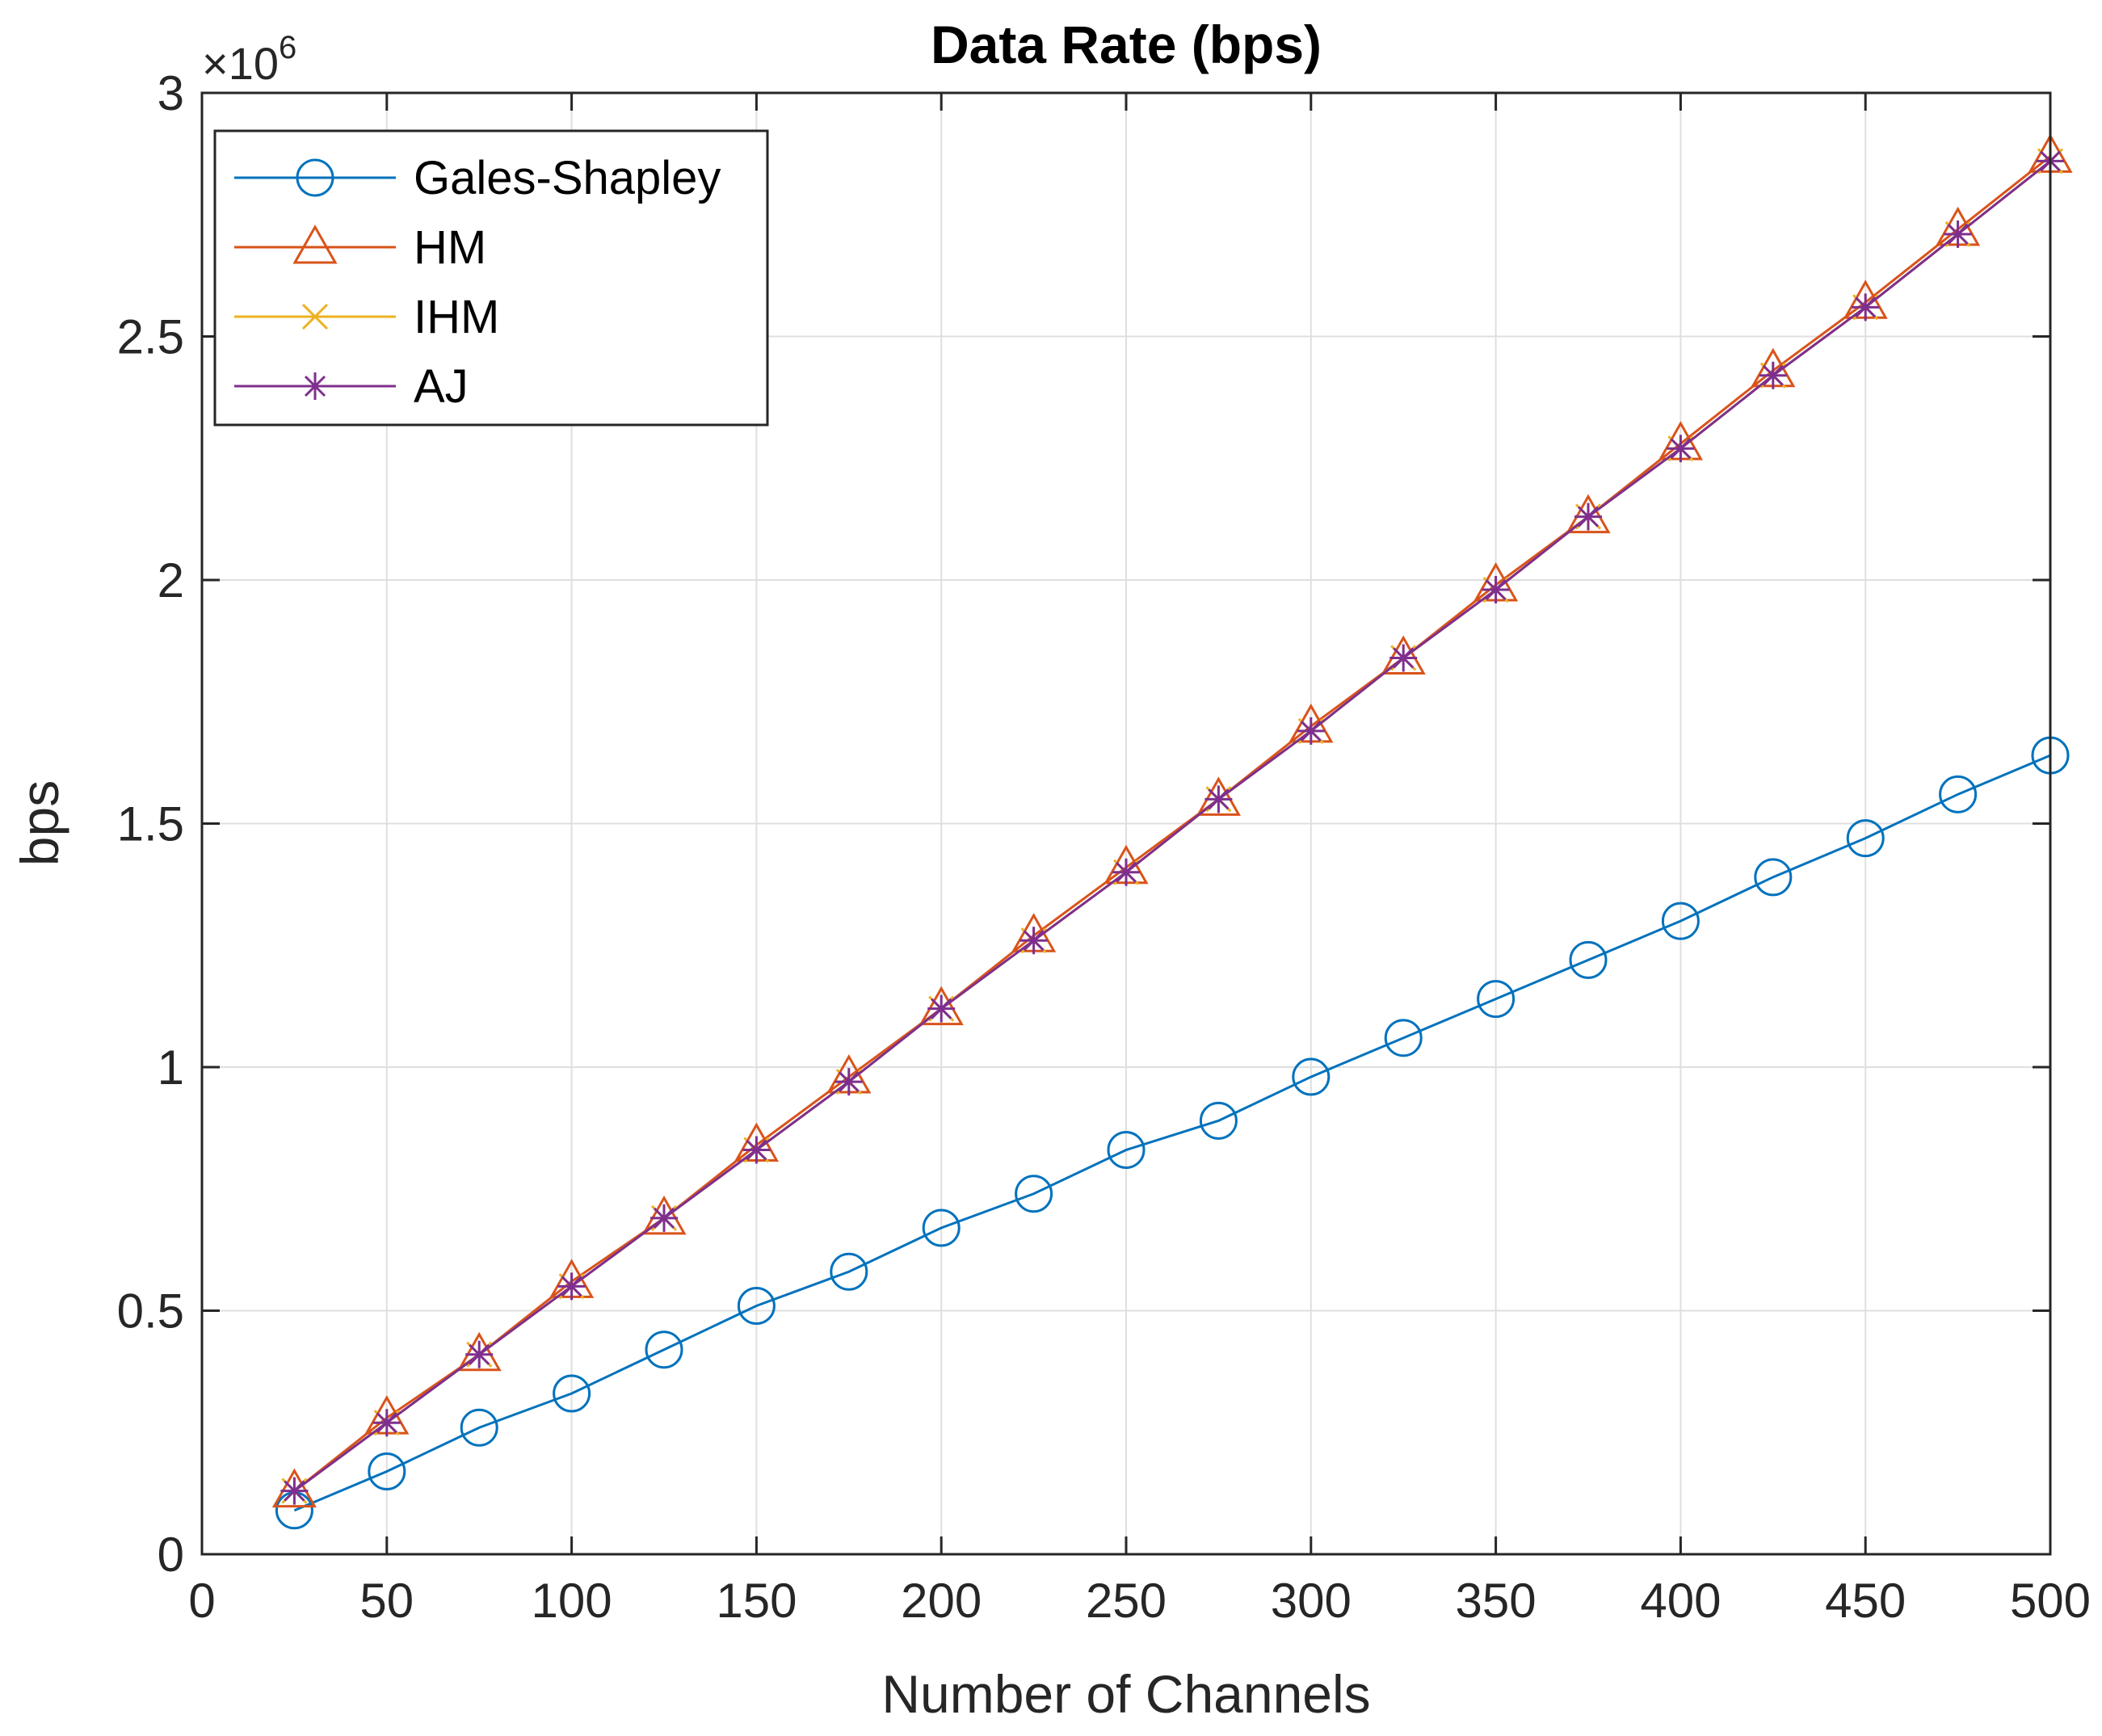  Describe the element at coordinates (150, 337) in the screenshot. I see `y-tick-label: 2.5` at that location.